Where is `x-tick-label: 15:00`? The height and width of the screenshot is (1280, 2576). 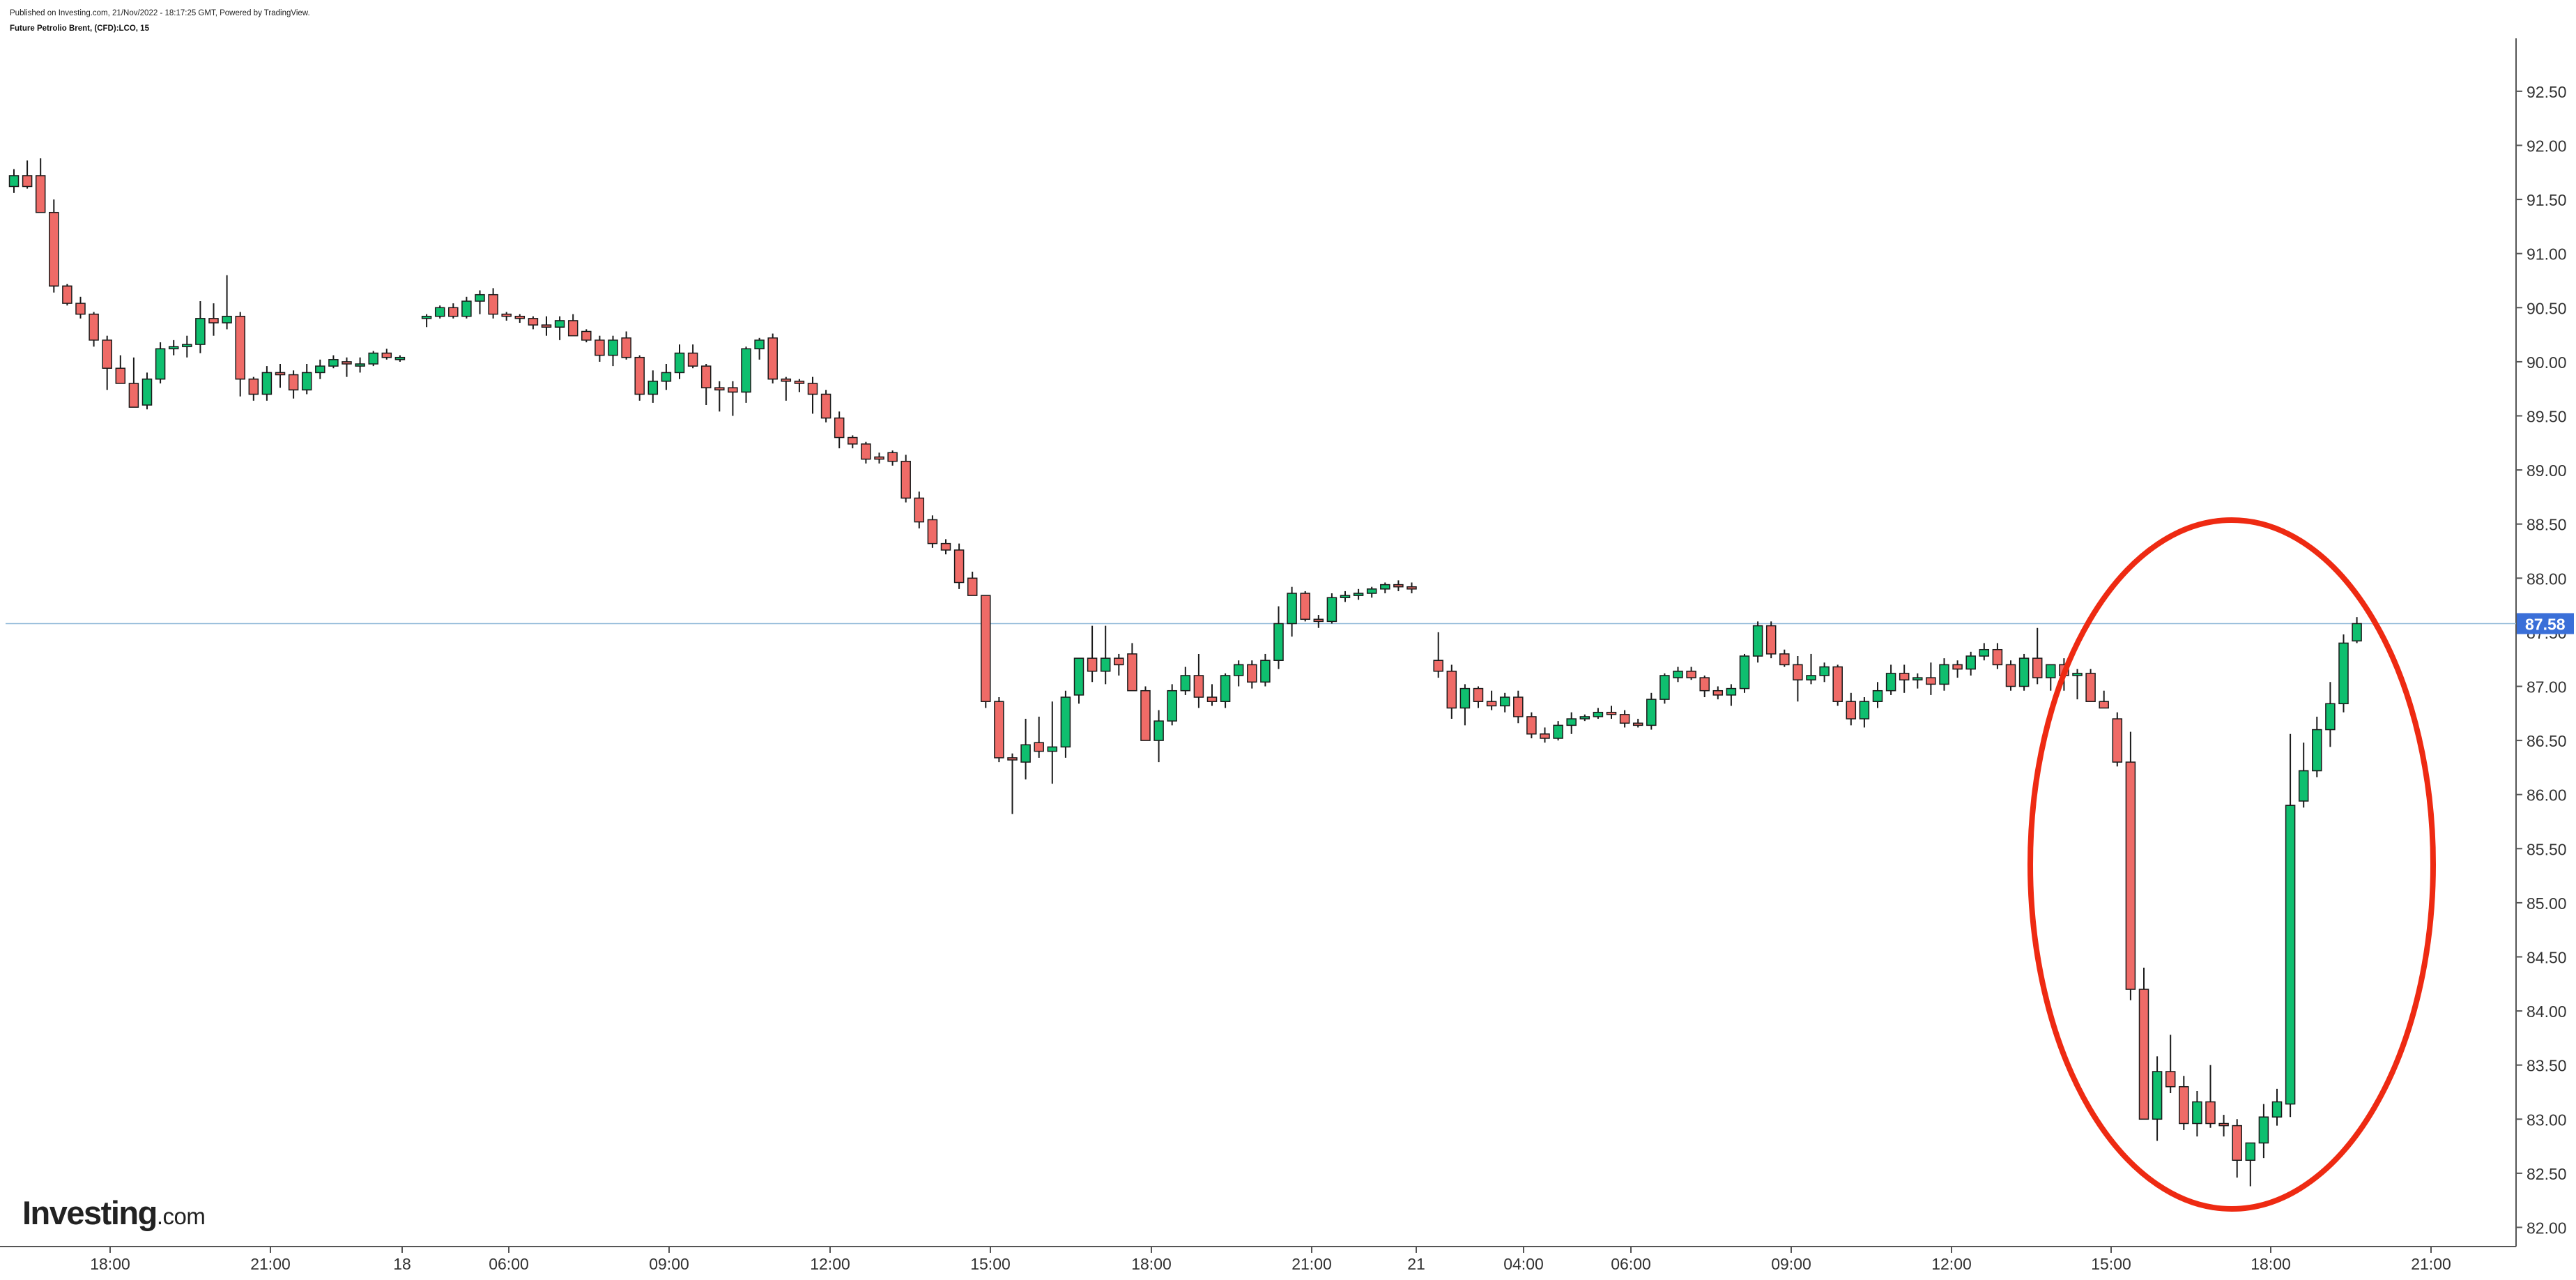
x-tick-label: 15:00 is located at coordinates (991, 1264).